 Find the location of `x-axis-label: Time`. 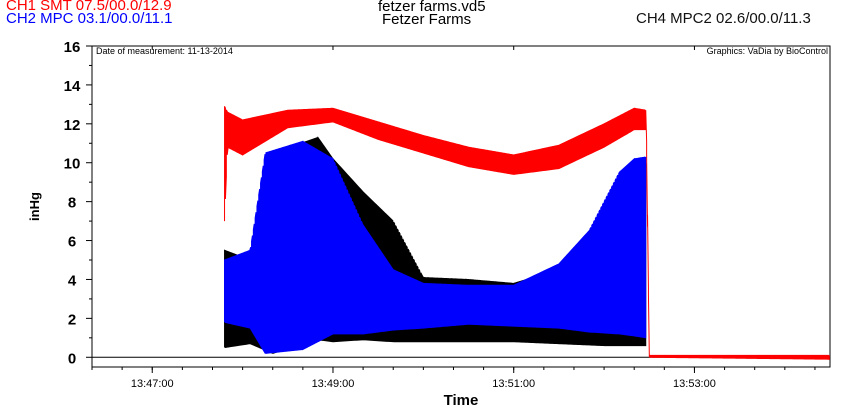

x-axis-label: Time is located at coordinates (461, 400).